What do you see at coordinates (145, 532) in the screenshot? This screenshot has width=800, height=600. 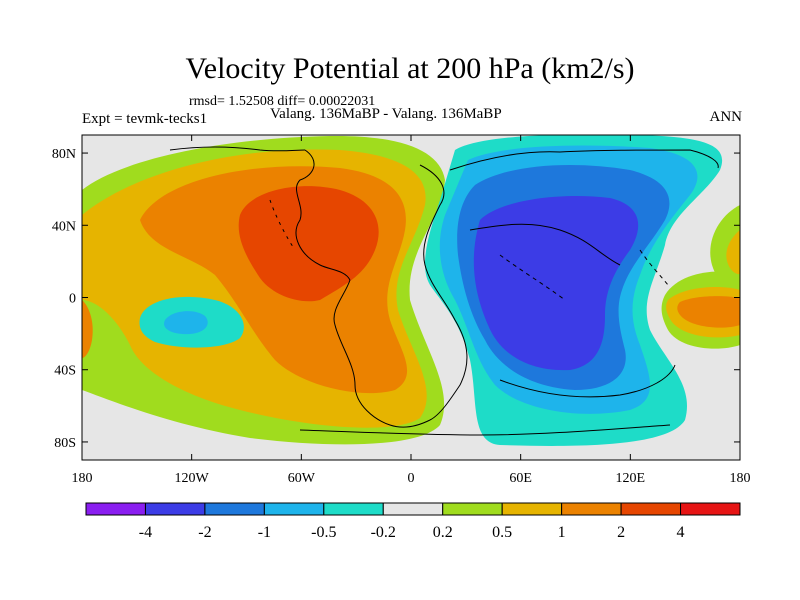 I see `colorbar-label: -4` at bounding box center [145, 532].